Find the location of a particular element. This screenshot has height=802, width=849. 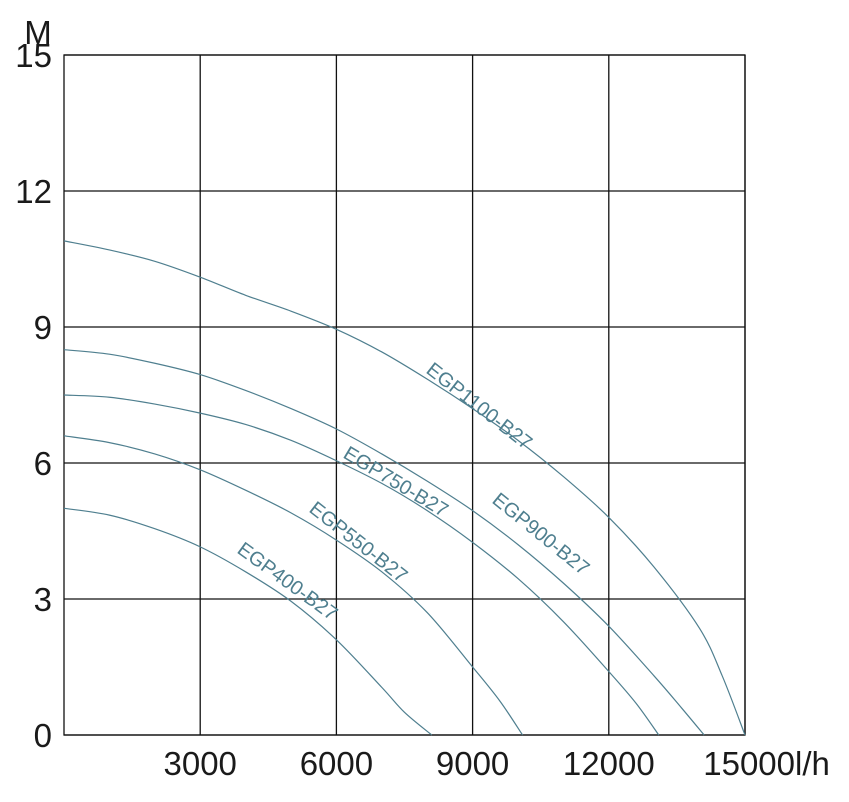

curve-egp400-b27 is located at coordinates (248, 621).